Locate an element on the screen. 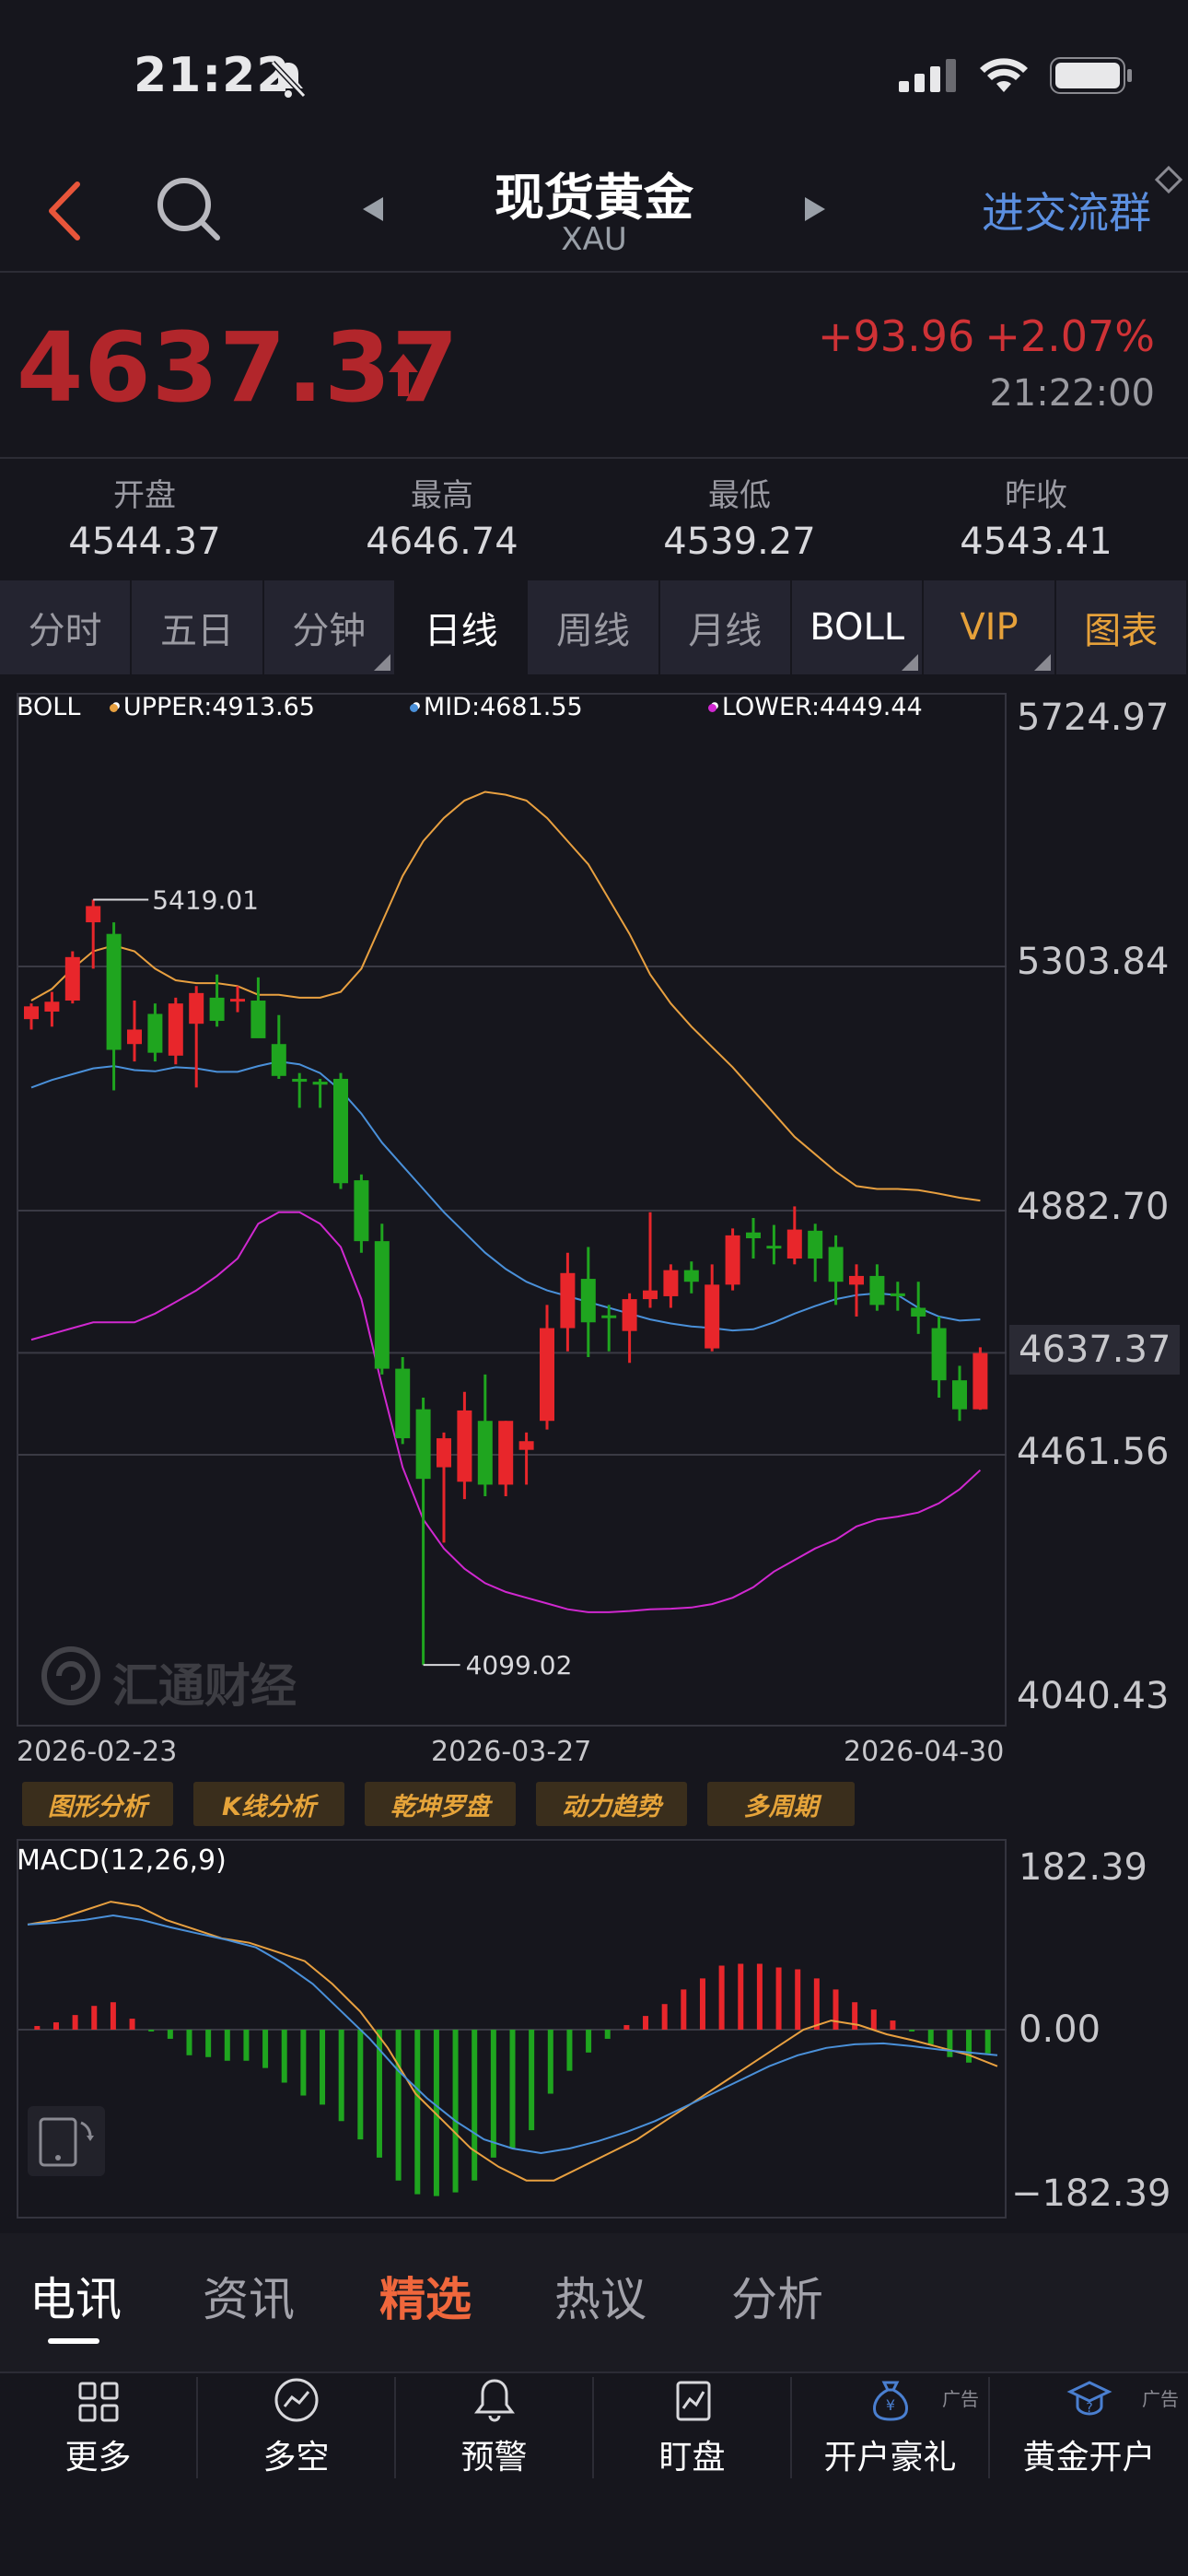 Image resolution: width=1188 pixels, height=2576 pixels. tab-label: BOLL is located at coordinates (857, 627).